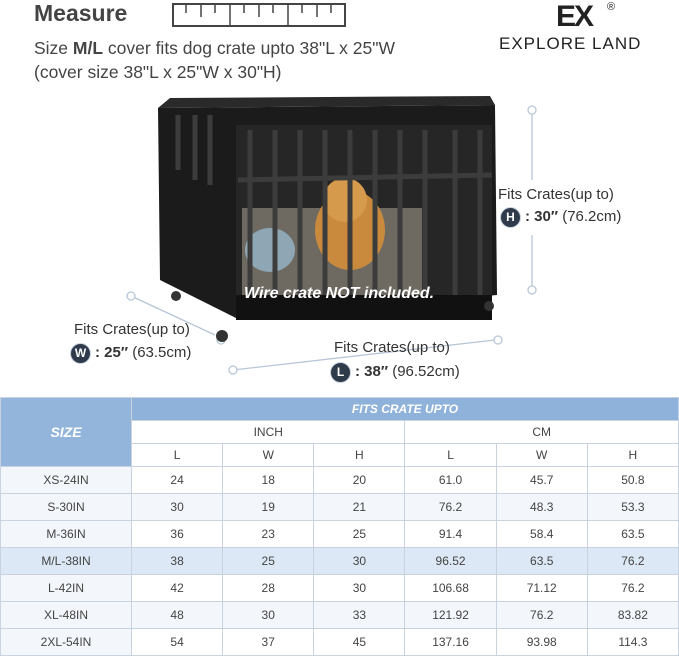 Image resolution: width=679 pixels, height=657 pixels. Describe the element at coordinates (575, 16) in the screenshot. I see `logo-mark: EX` at that location.